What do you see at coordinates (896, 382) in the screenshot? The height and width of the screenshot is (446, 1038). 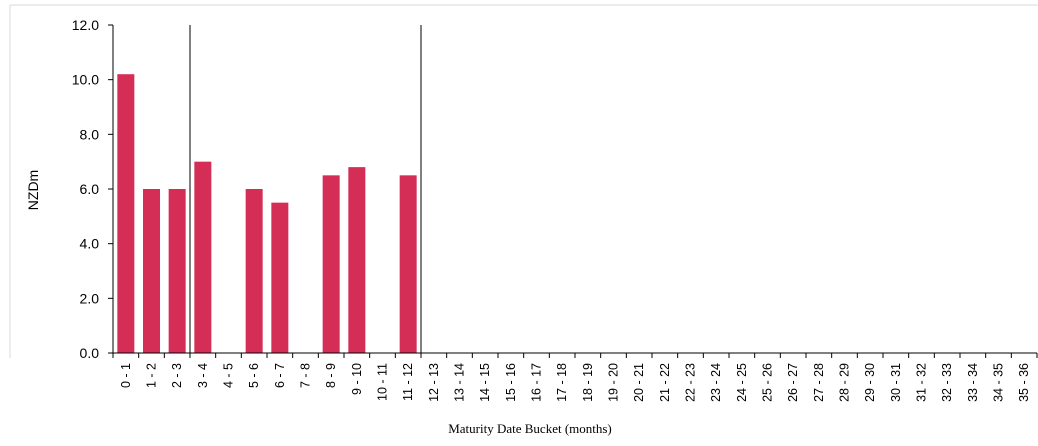 I see `x-tick-label: 30 - 31` at bounding box center [896, 382].